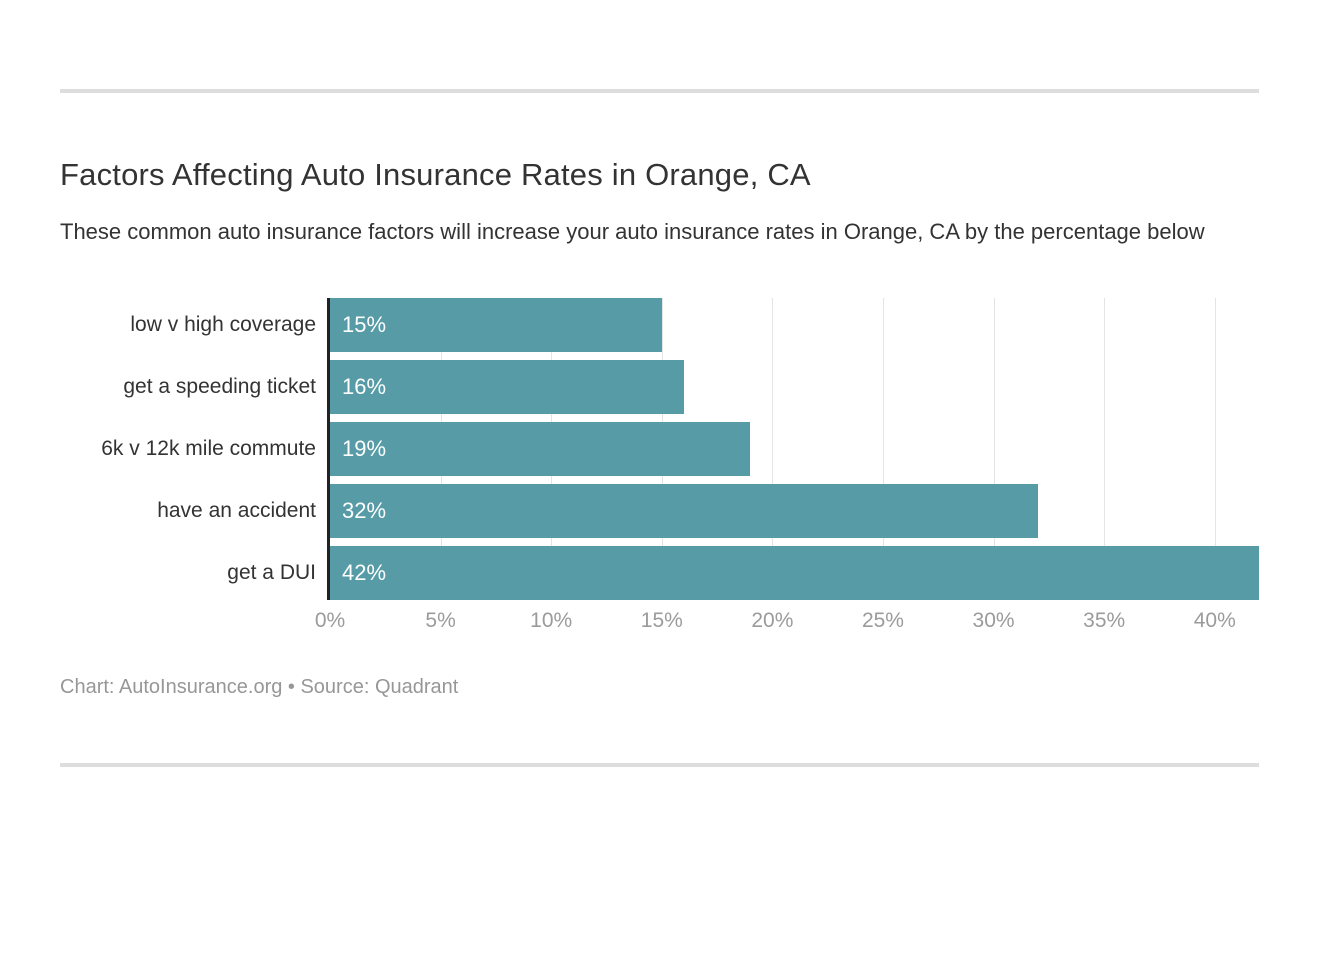 The width and height of the screenshot is (1320, 975). Describe the element at coordinates (551, 620) in the screenshot. I see `x-axis-tick-label: 10%` at that location.